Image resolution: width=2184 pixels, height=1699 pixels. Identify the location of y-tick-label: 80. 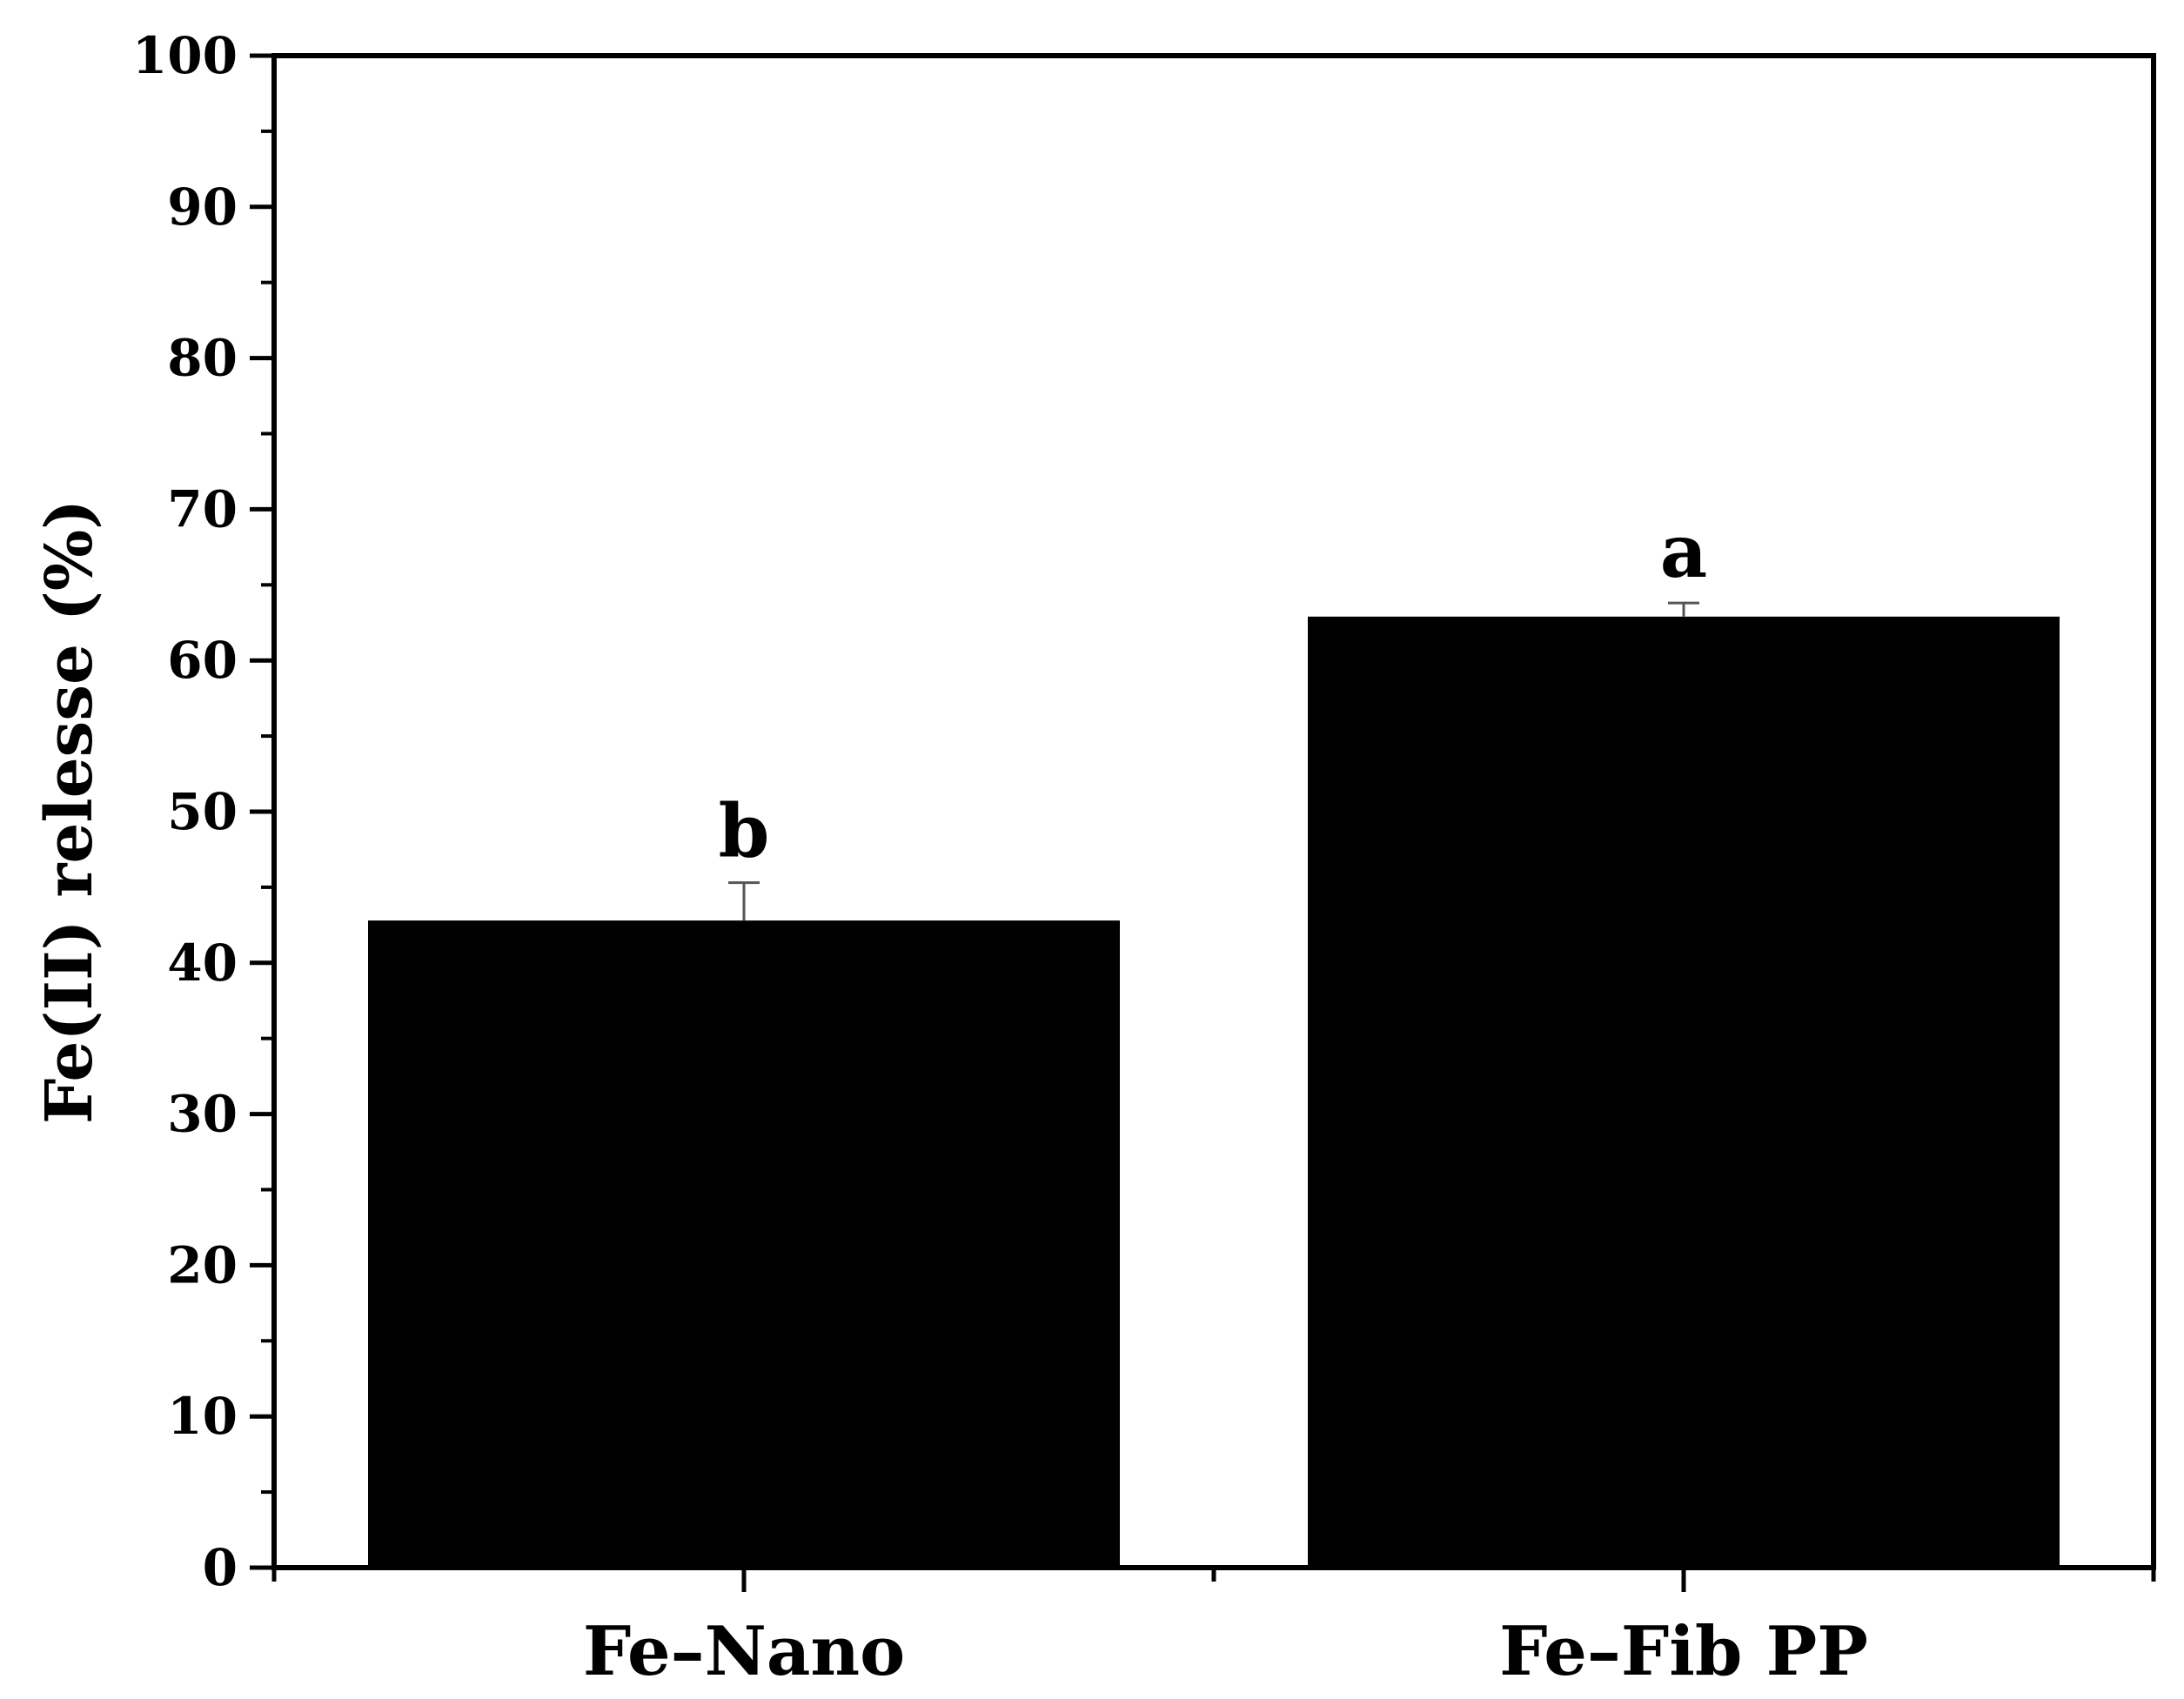
(202, 358).